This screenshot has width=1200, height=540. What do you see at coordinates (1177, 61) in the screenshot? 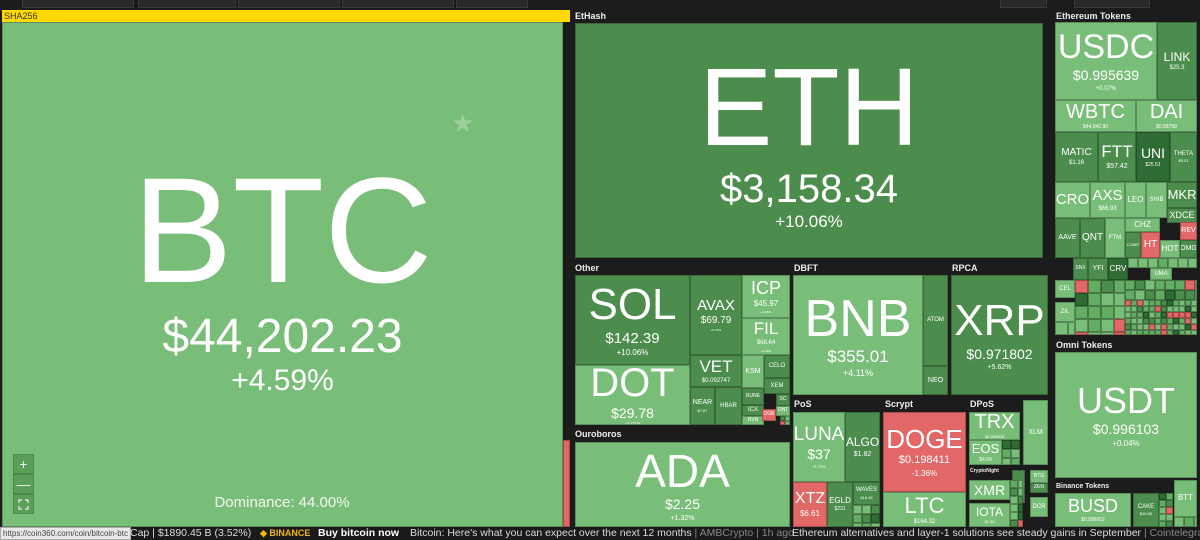
I see `tile-link: LINK $25.3` at bounding box center [1177, 61].